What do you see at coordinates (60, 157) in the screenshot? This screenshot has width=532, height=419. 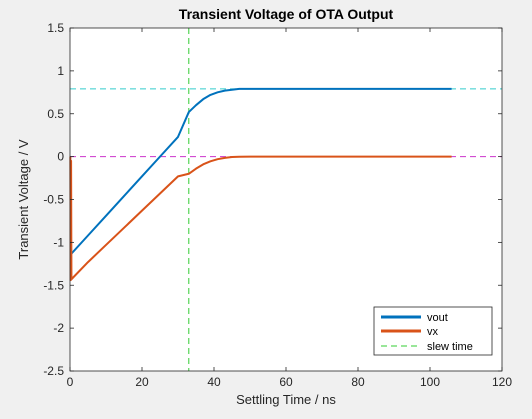 I see `y-tick-label: 0` at bounding box center [60, 157].